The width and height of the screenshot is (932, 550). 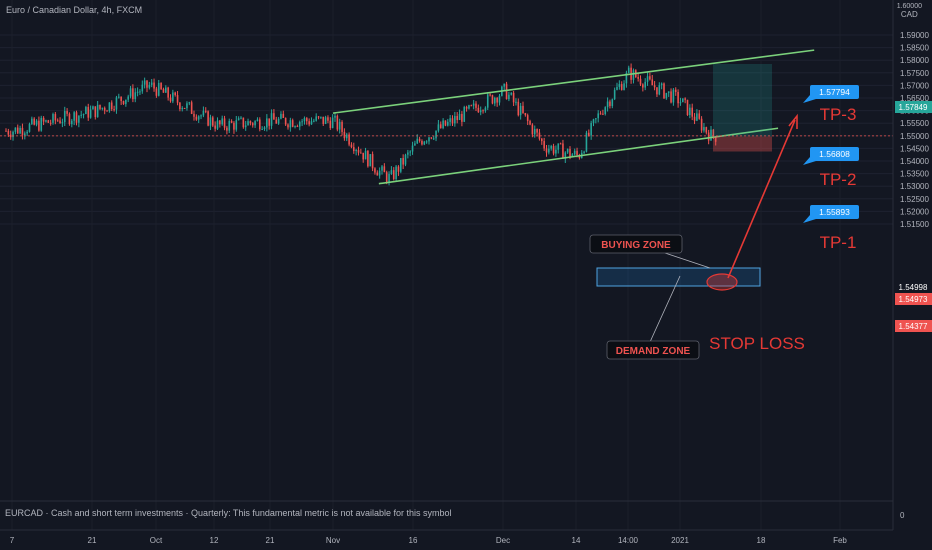 What do you see at coordinates (578, 156) in the screenshot?
I see `channel-lower-line` at bounding box center [578, 156].